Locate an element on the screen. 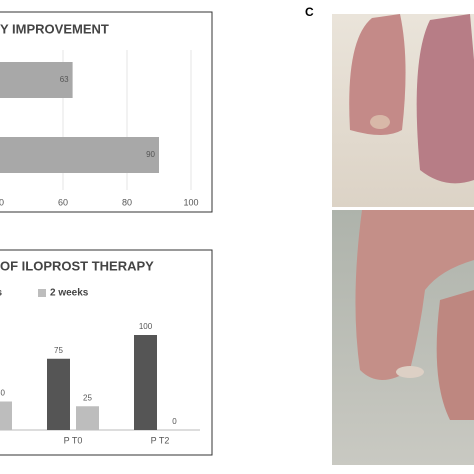  value-label: 75 is located at coordinates (58, 350).